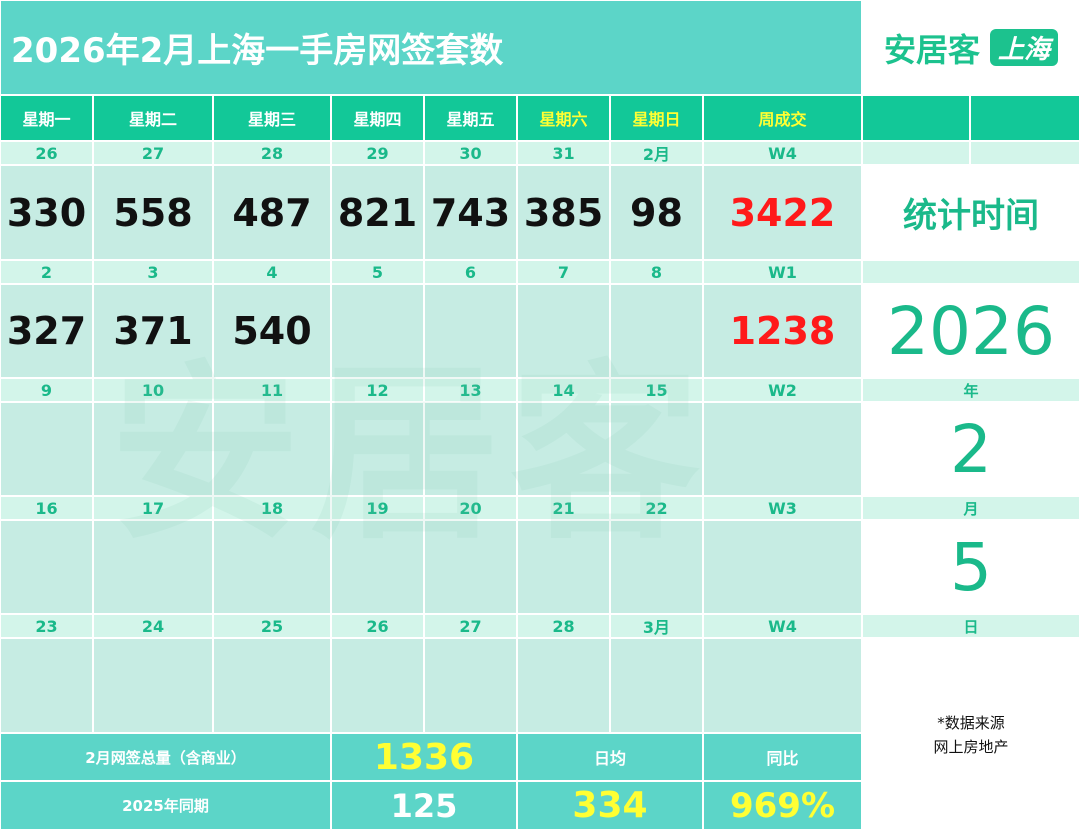 The width and height of the screenshot is (1080, 830). I want to click on side-unit: 日, so click(971, 626).